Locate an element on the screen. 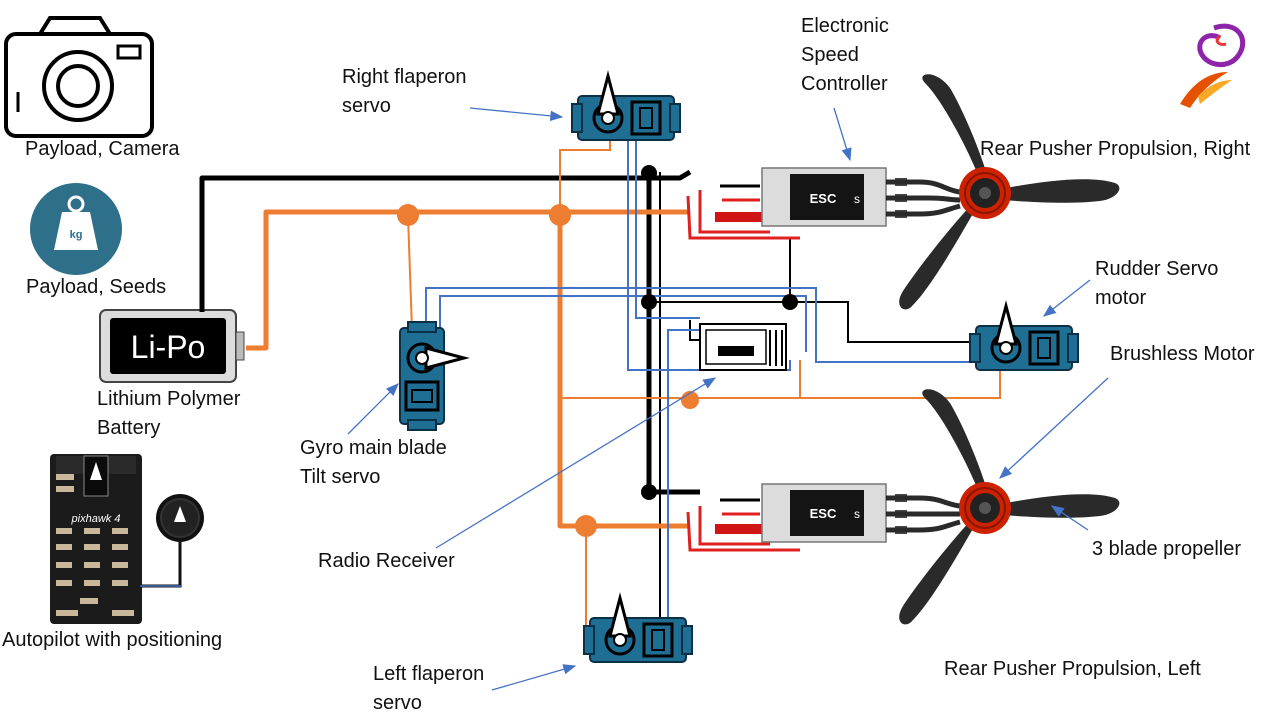  weight-icon is located at coordinates (76, 229).